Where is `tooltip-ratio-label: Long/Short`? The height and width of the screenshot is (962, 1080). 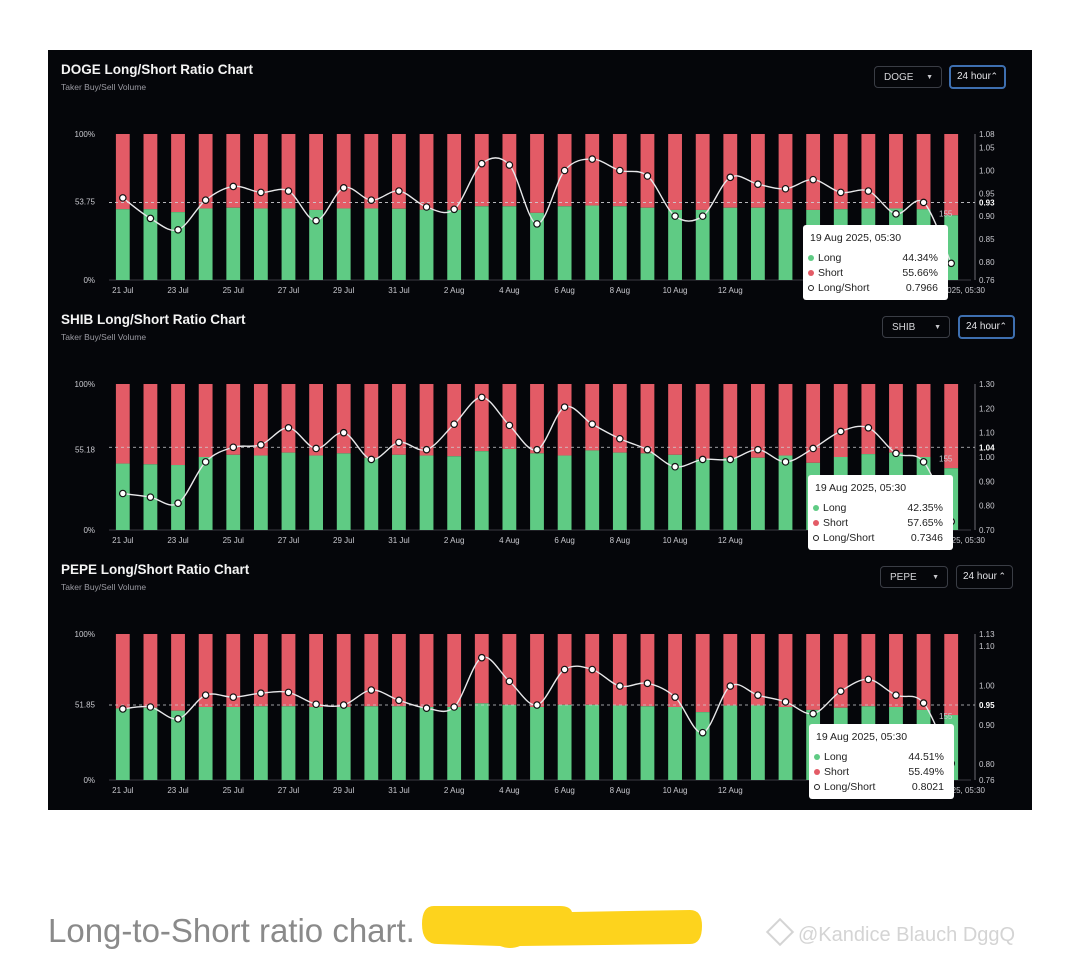
tooltip-ratio-label: Long/Short is located at coordinates (844, 288).